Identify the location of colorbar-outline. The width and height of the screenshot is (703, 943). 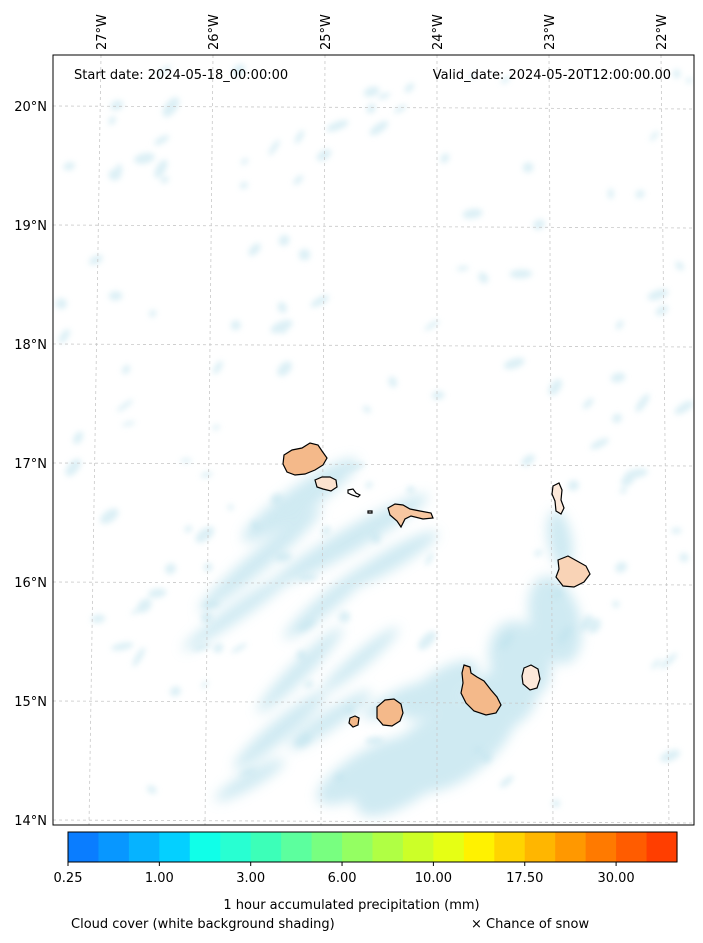
(372, 847).